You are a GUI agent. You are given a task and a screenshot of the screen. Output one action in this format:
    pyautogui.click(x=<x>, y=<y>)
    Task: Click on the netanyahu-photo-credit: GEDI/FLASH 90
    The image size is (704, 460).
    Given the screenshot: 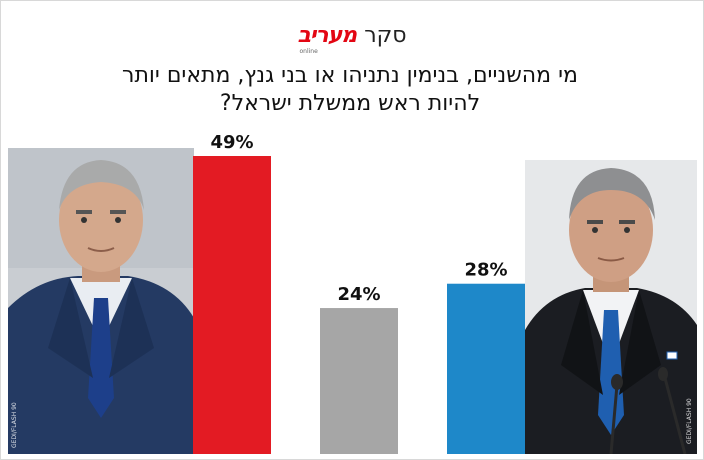 What is the action you would take?
    pyautogui.click(x=689, y=421)
    